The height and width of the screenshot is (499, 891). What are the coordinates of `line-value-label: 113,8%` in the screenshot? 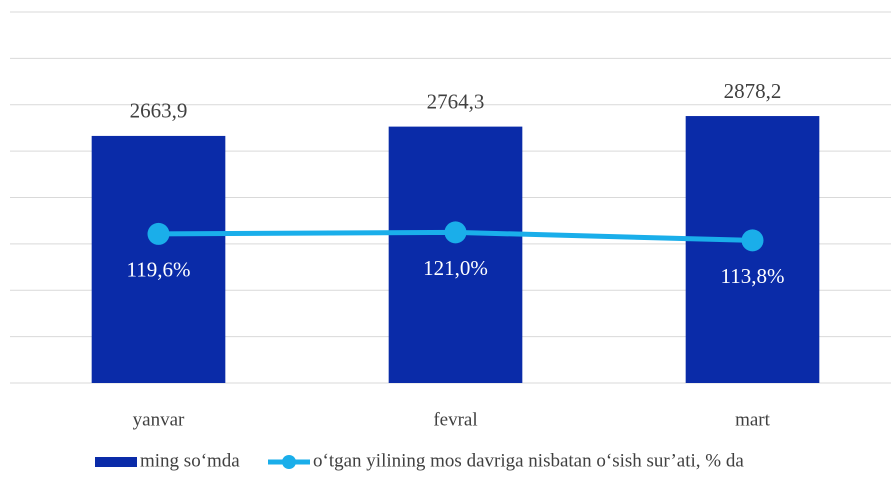 It's located at (753, 276).